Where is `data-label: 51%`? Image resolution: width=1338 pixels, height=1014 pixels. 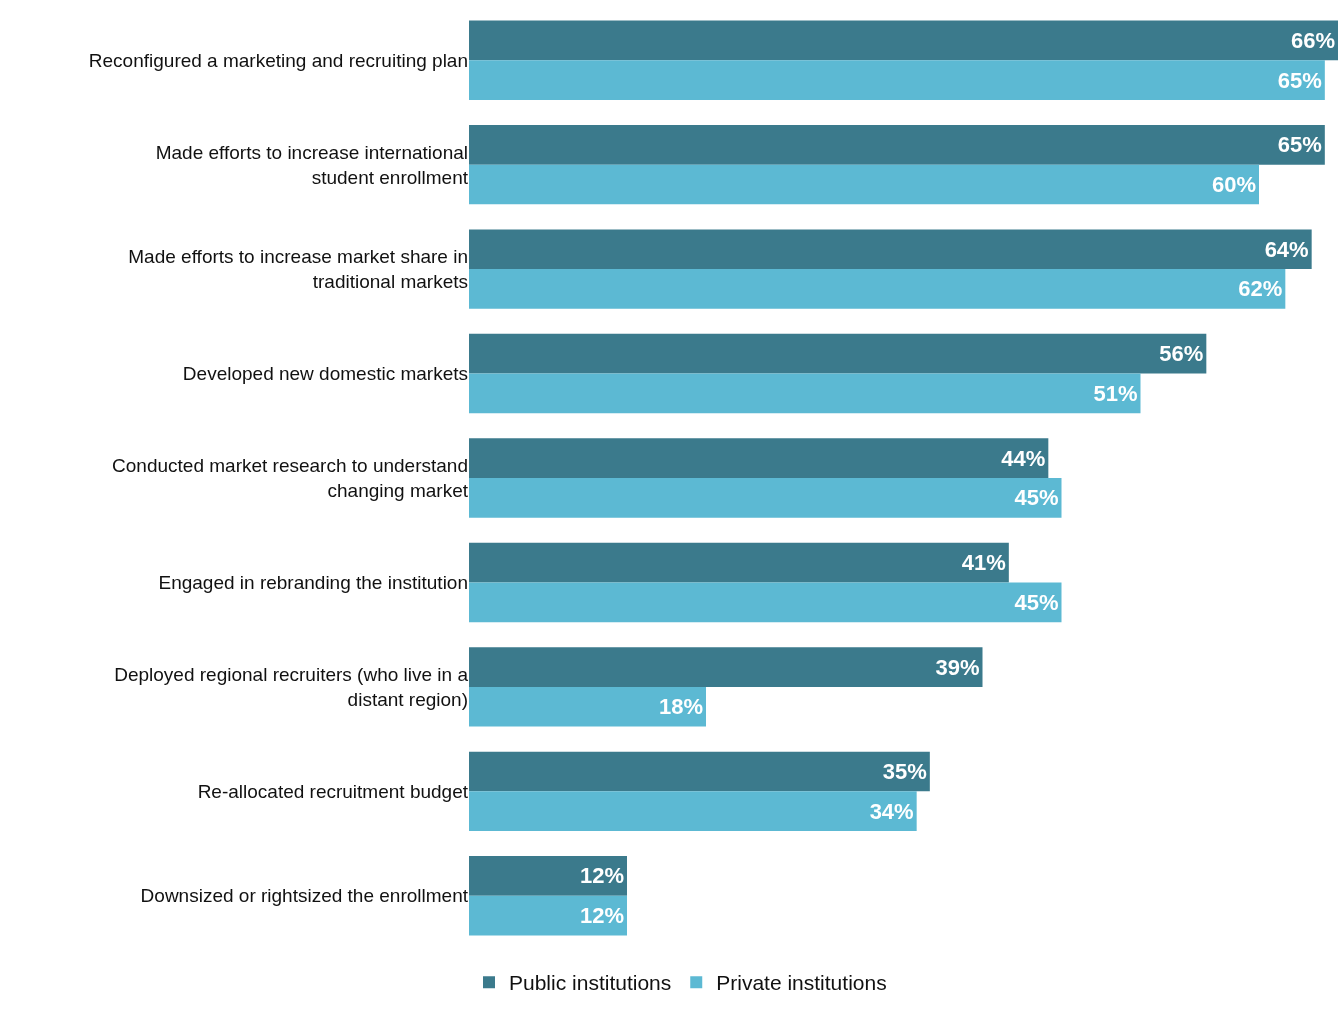
data-label: 51% is located at coordinates (1115, 393).